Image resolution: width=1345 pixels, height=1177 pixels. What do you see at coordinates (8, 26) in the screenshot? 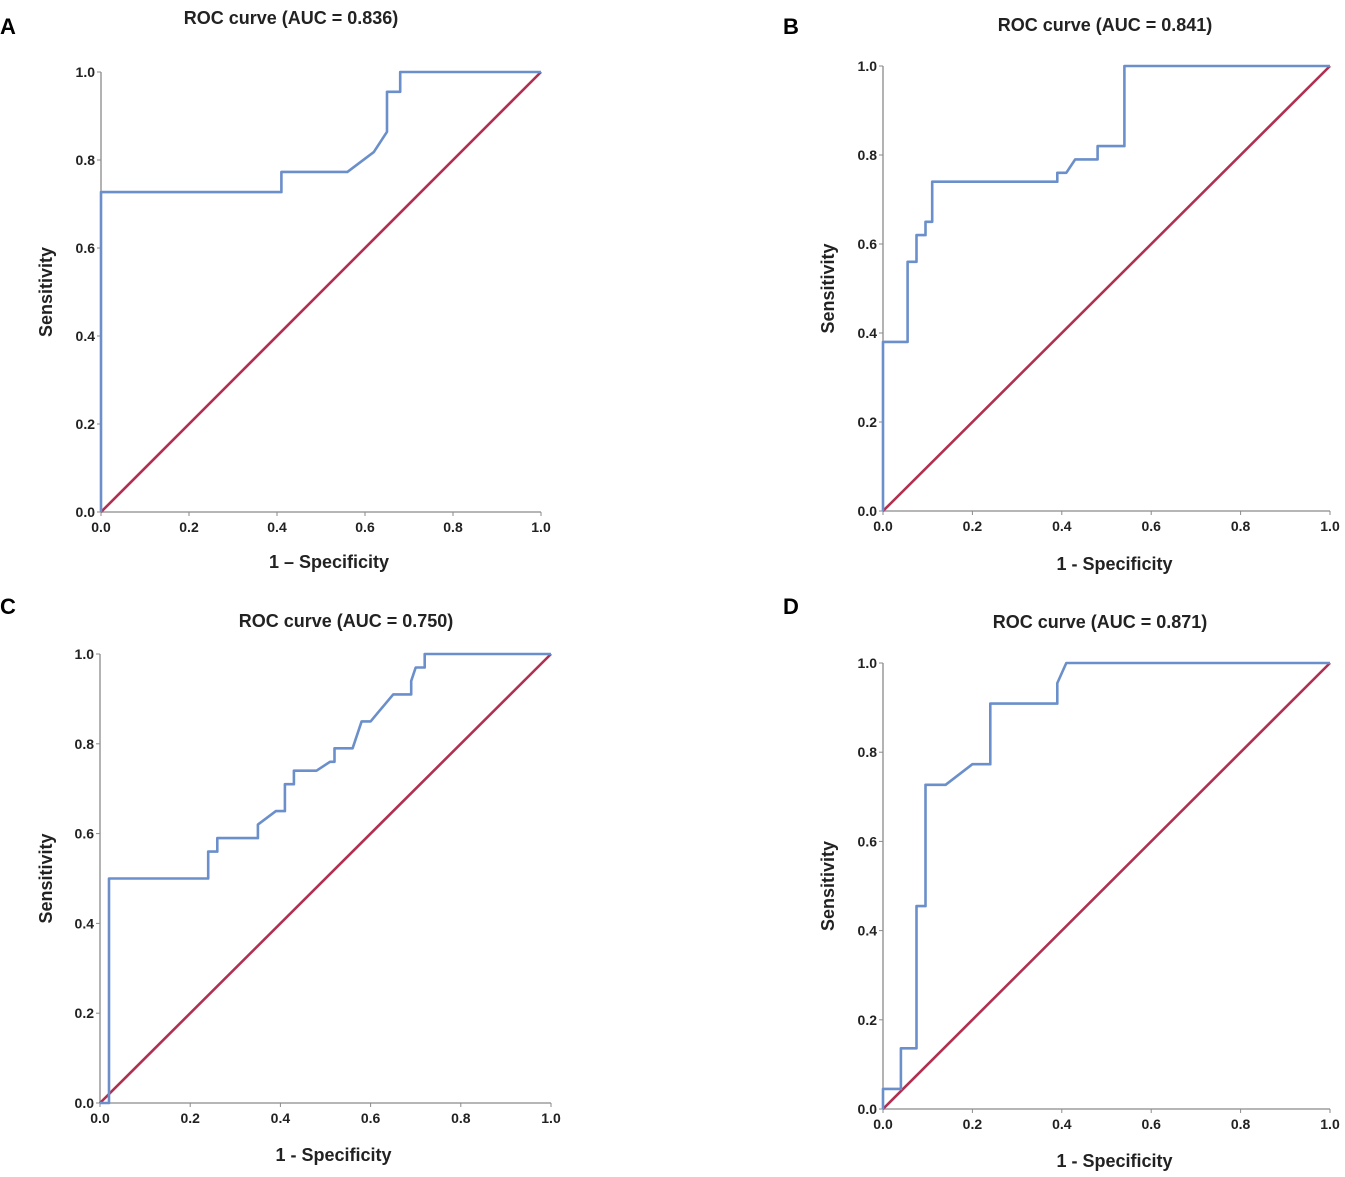
I see `panel-letter: A` at bounding box center [8, 26].